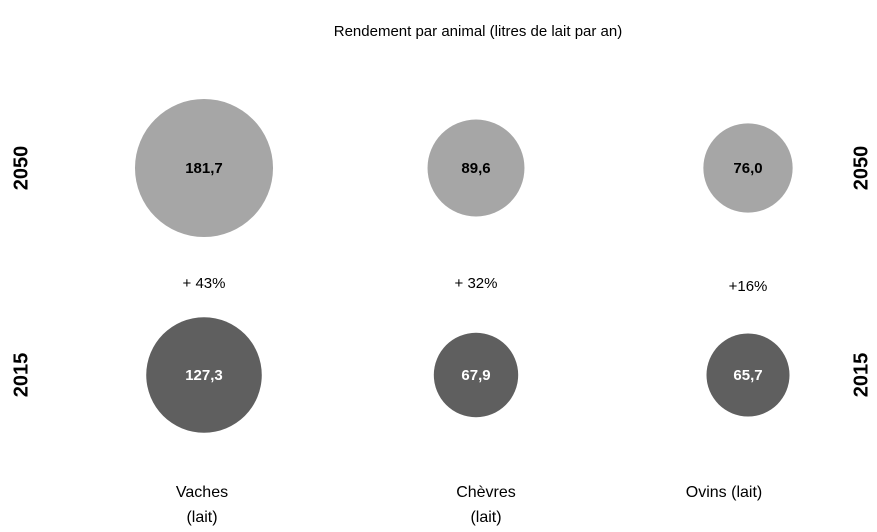 This screenshot has width=877, height=532. I want to click on bubble-label: 67,9, so click(475, 375).